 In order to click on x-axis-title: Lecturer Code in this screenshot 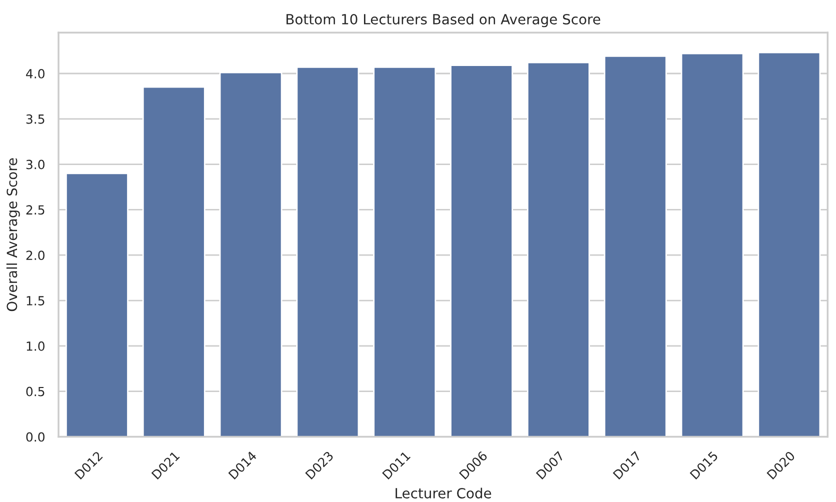, I will do `click(444, 493)`.